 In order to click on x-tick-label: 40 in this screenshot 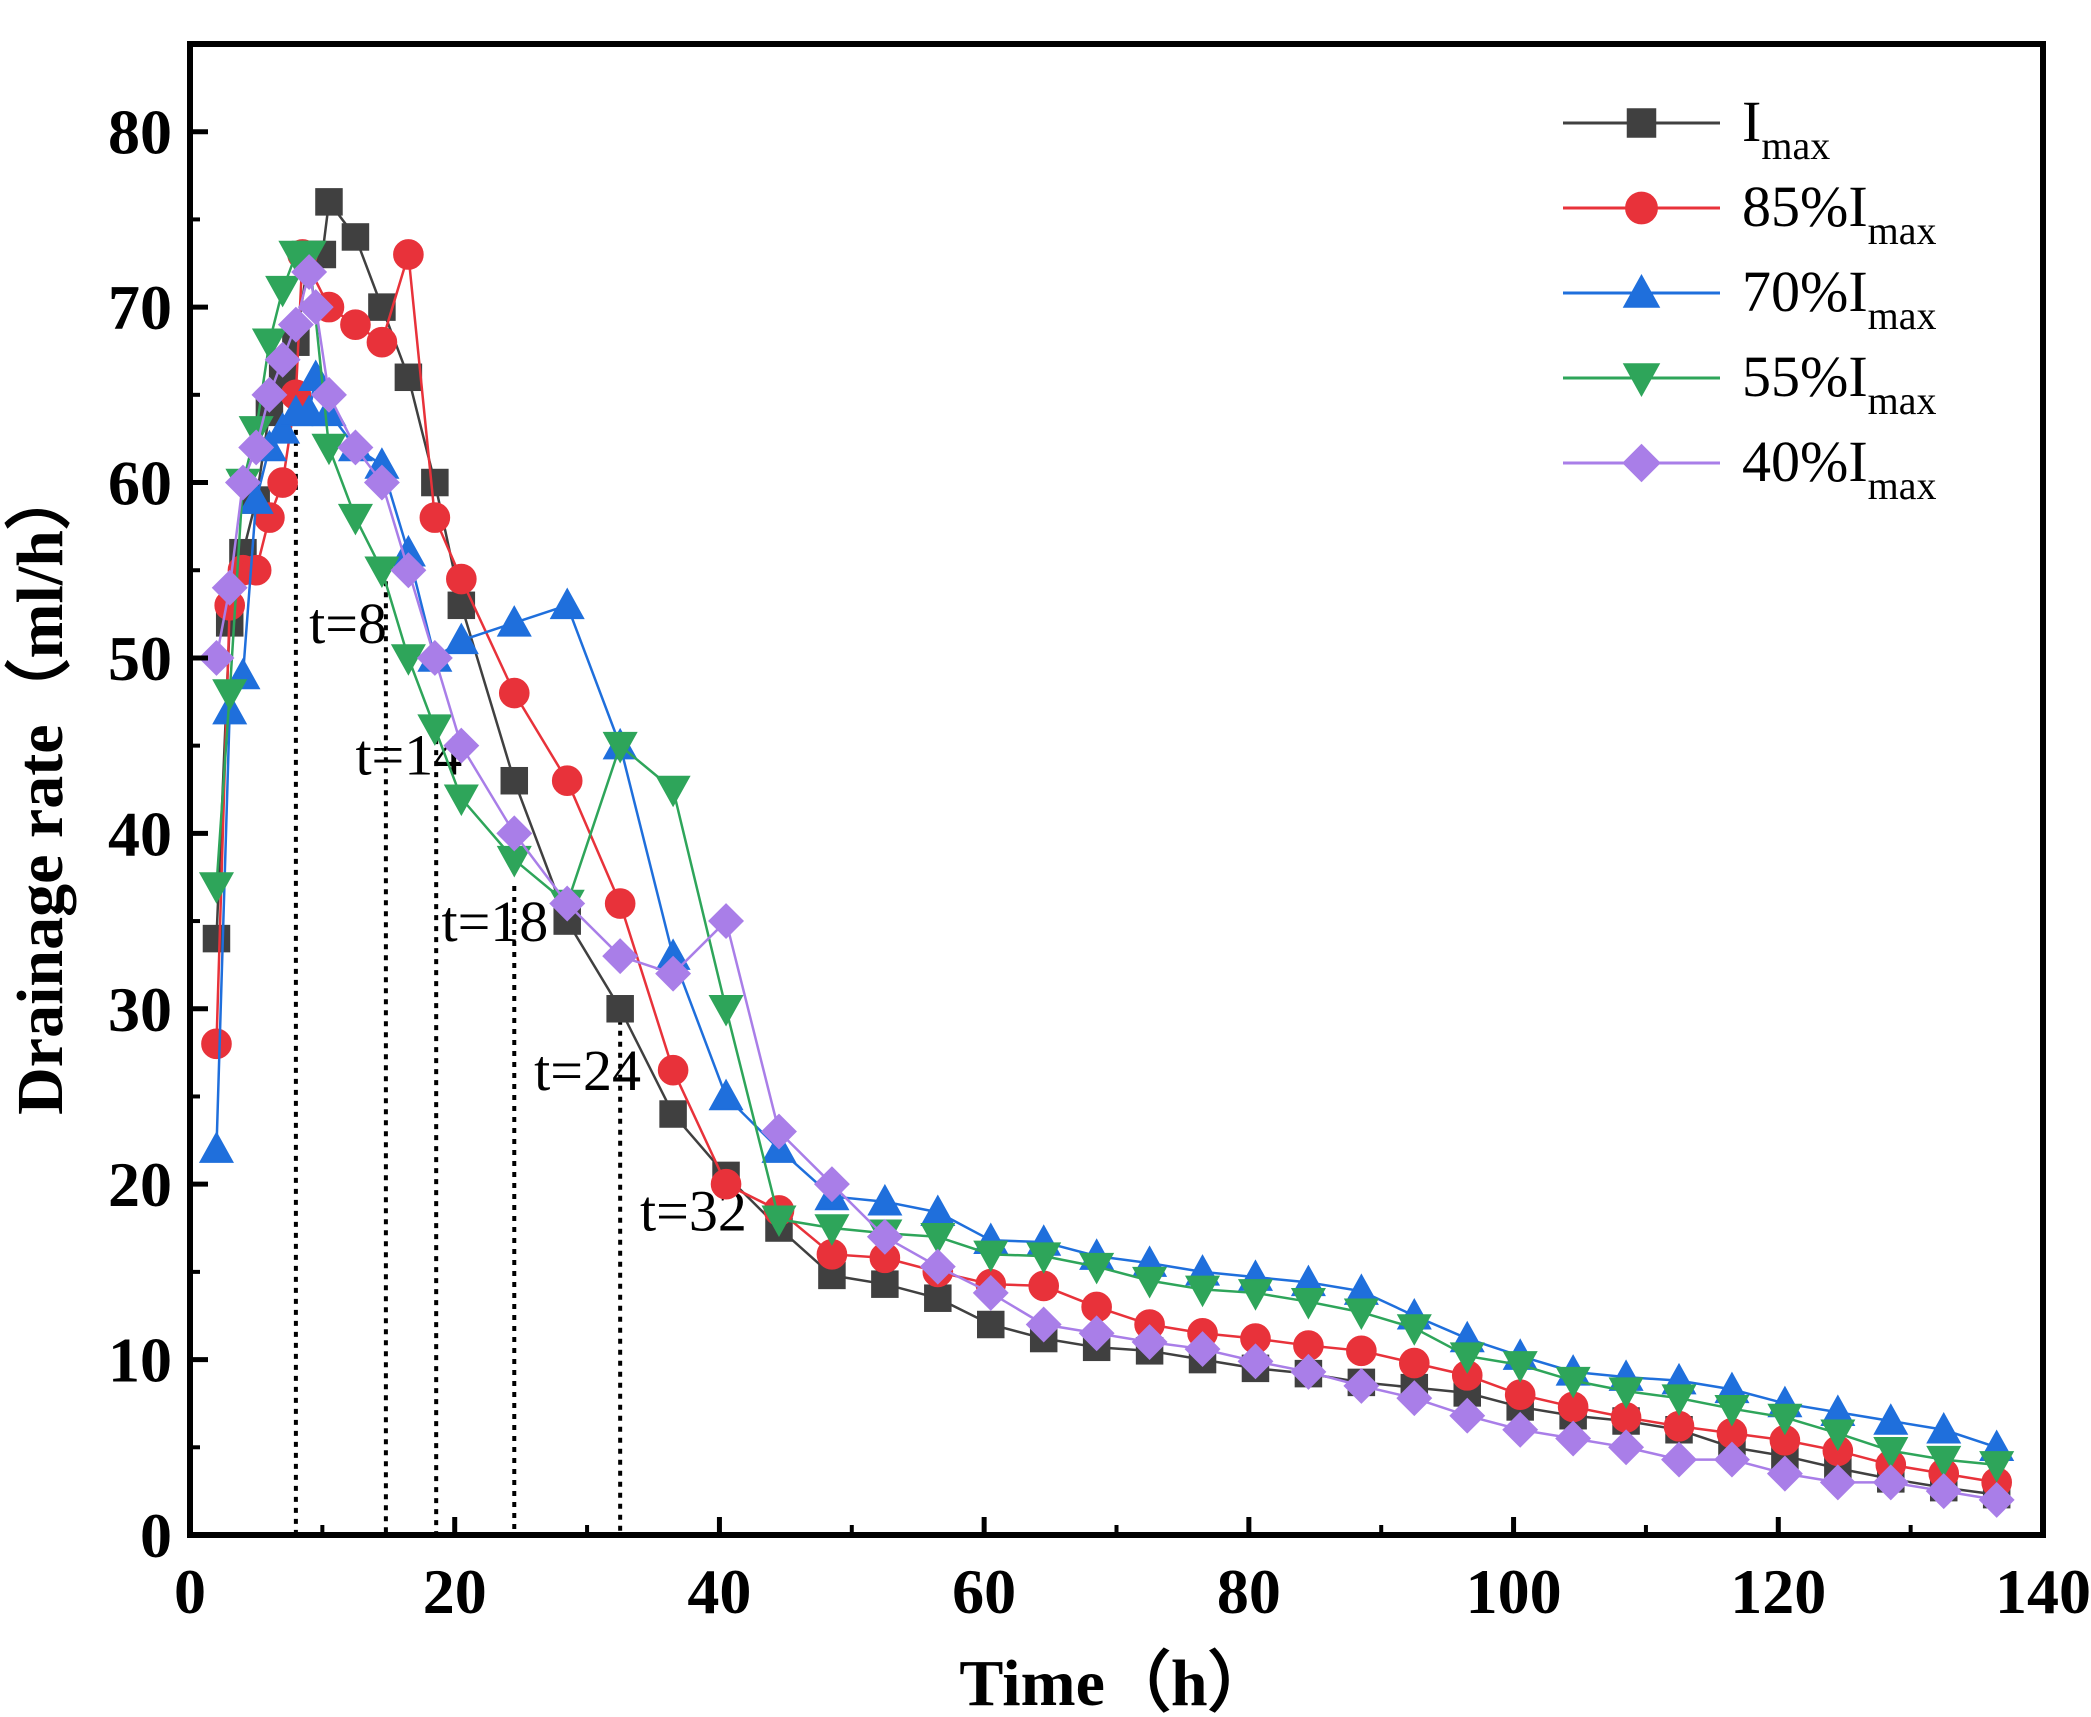, I will do `click(719, 1591)`.